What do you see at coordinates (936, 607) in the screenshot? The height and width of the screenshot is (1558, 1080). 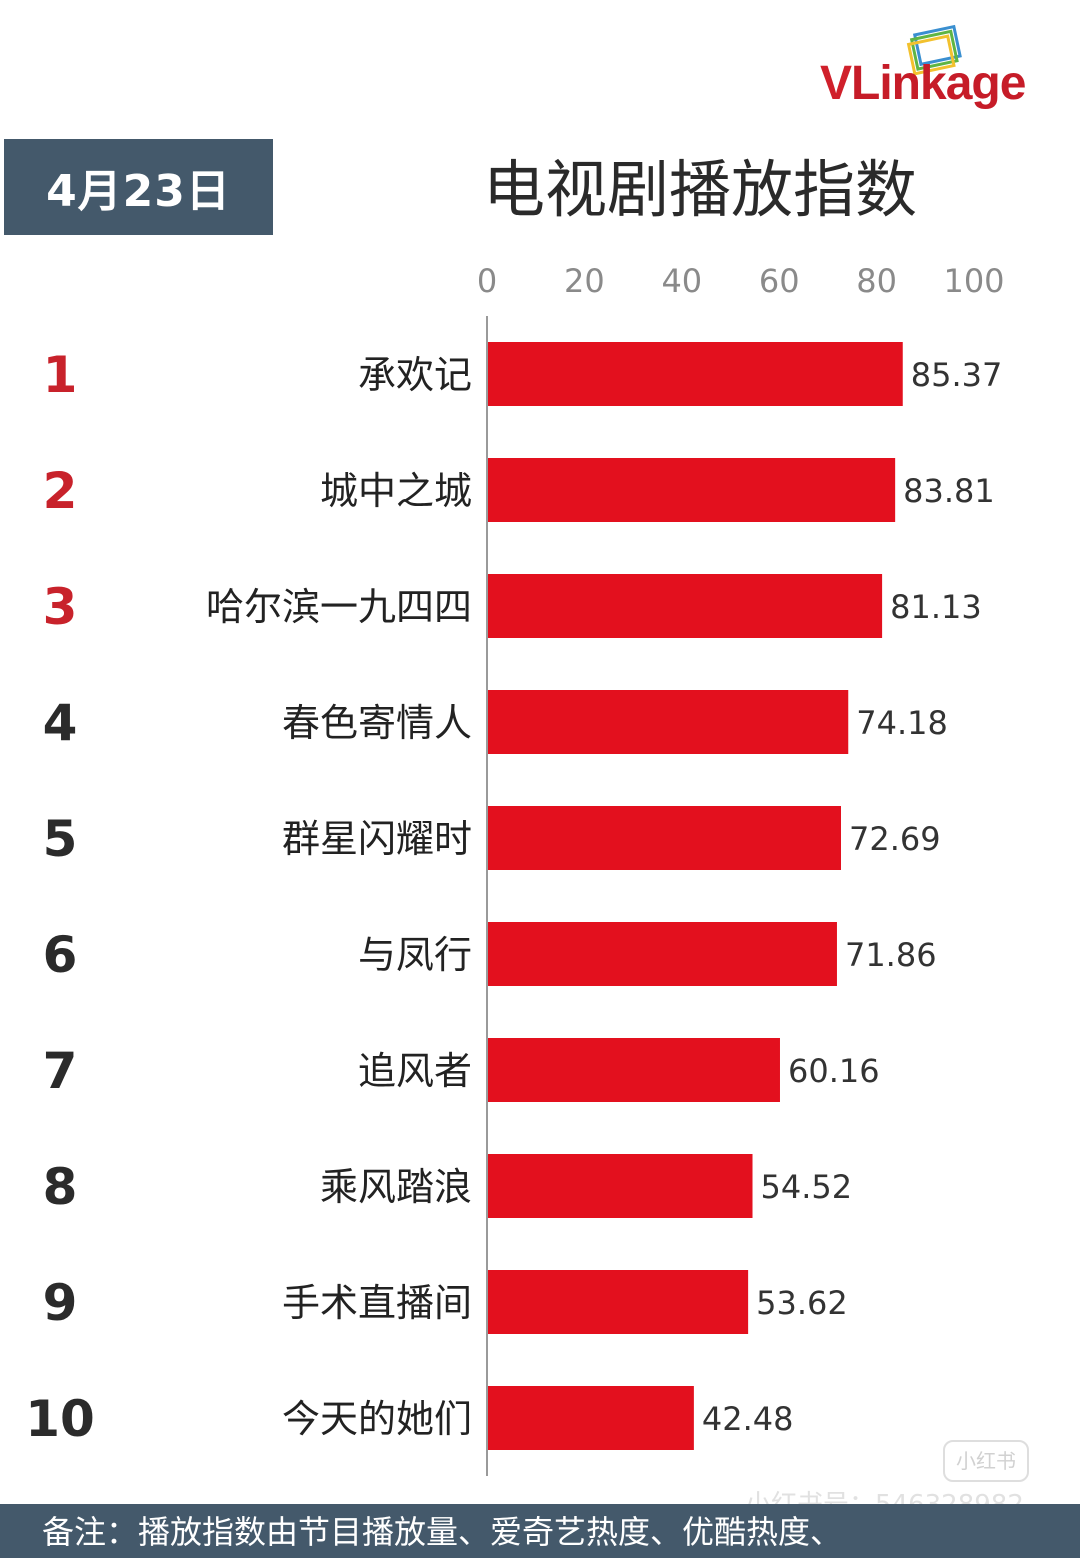 I see `bar-value-label: 81.13` at bounding box center [936, 607].